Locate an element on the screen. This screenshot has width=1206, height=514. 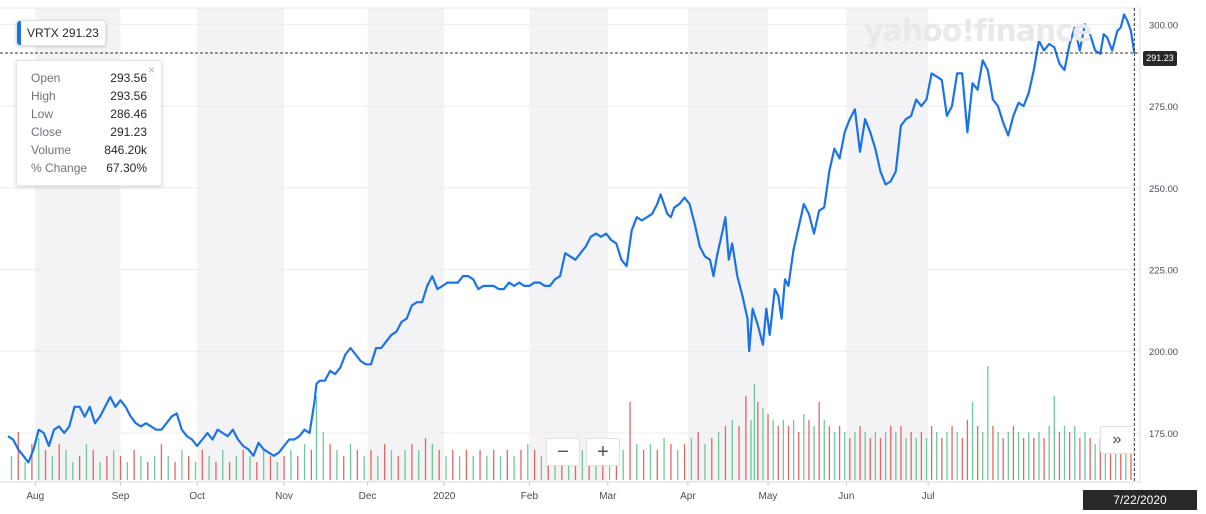
x-tick-label: May is located at coordinates (768, 496).